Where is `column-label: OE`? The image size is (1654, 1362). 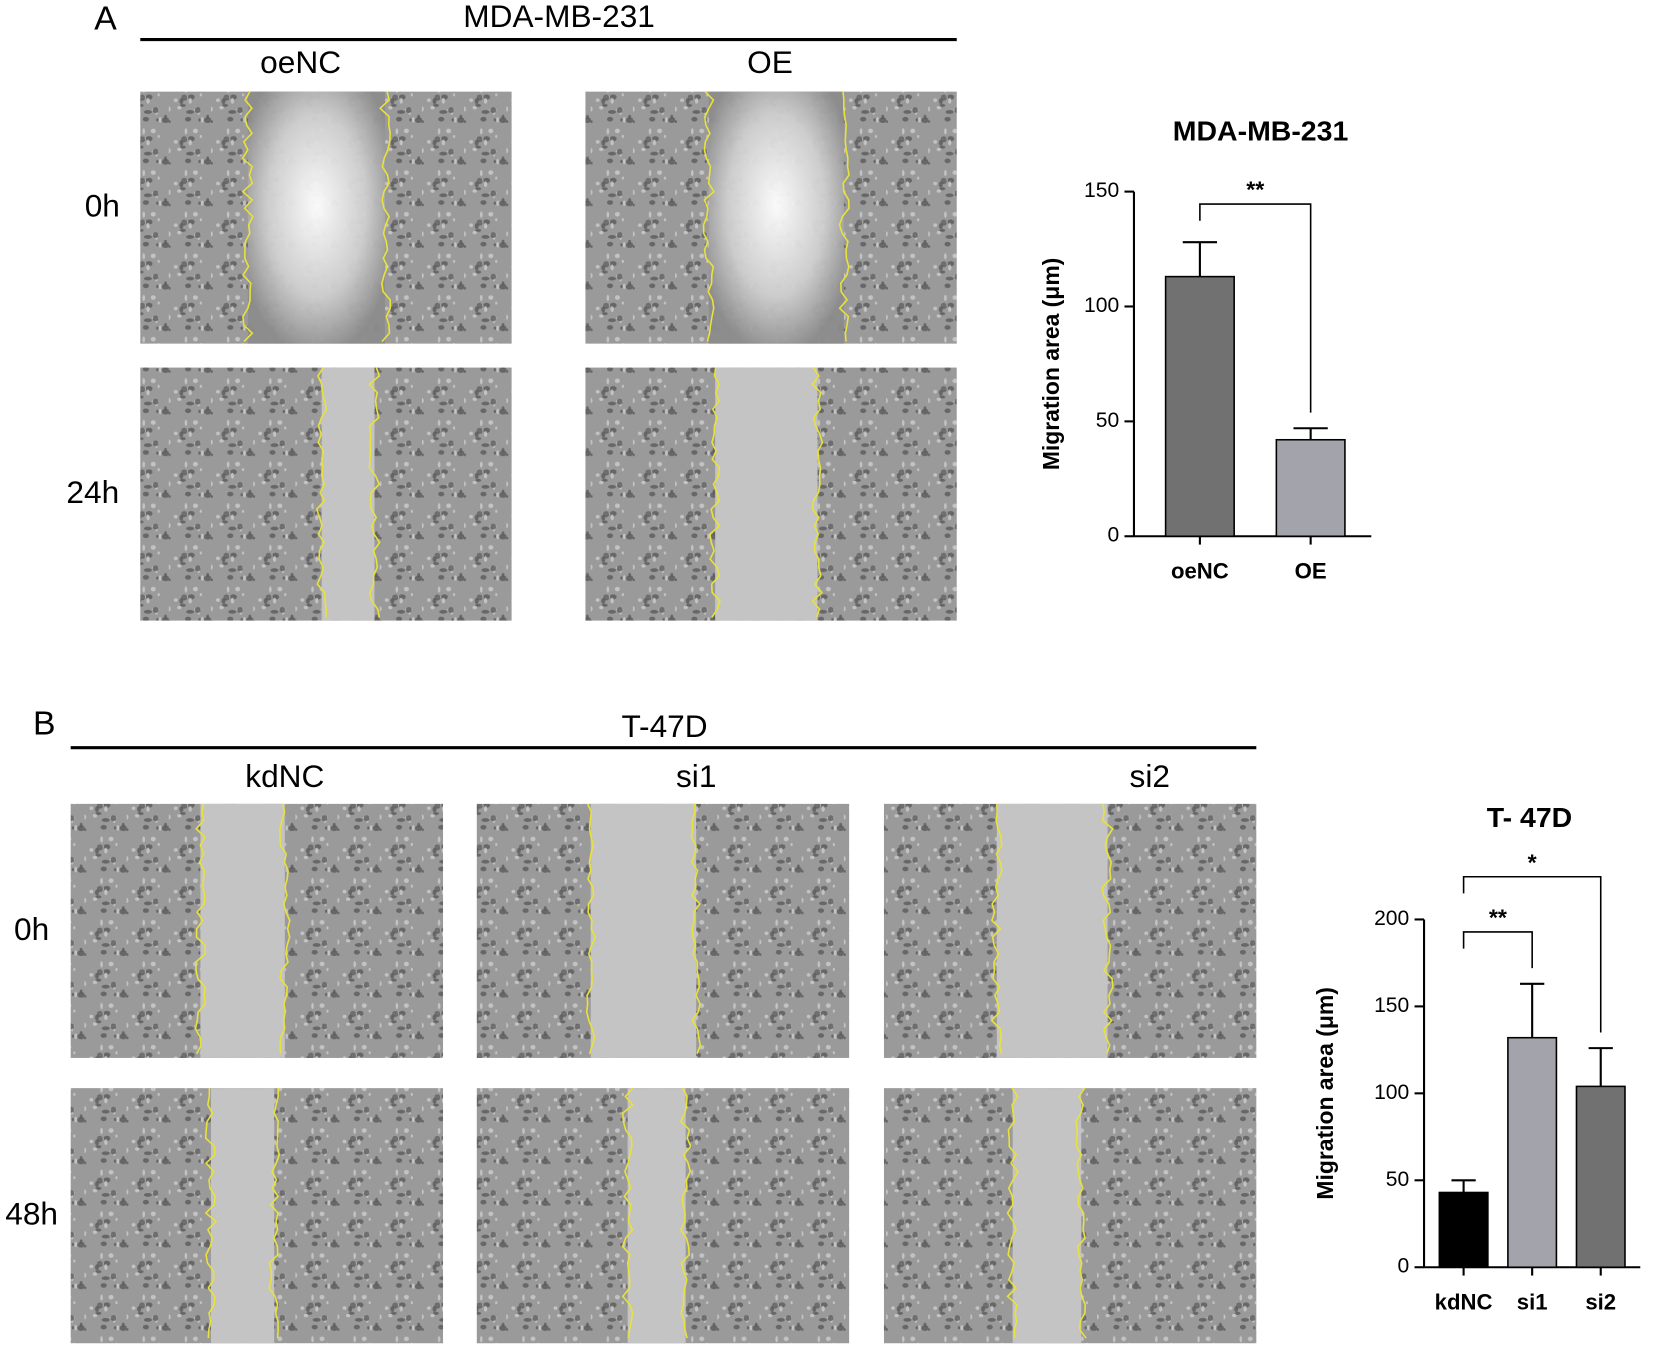
column-label: OE is located at coordinates (770, 62).